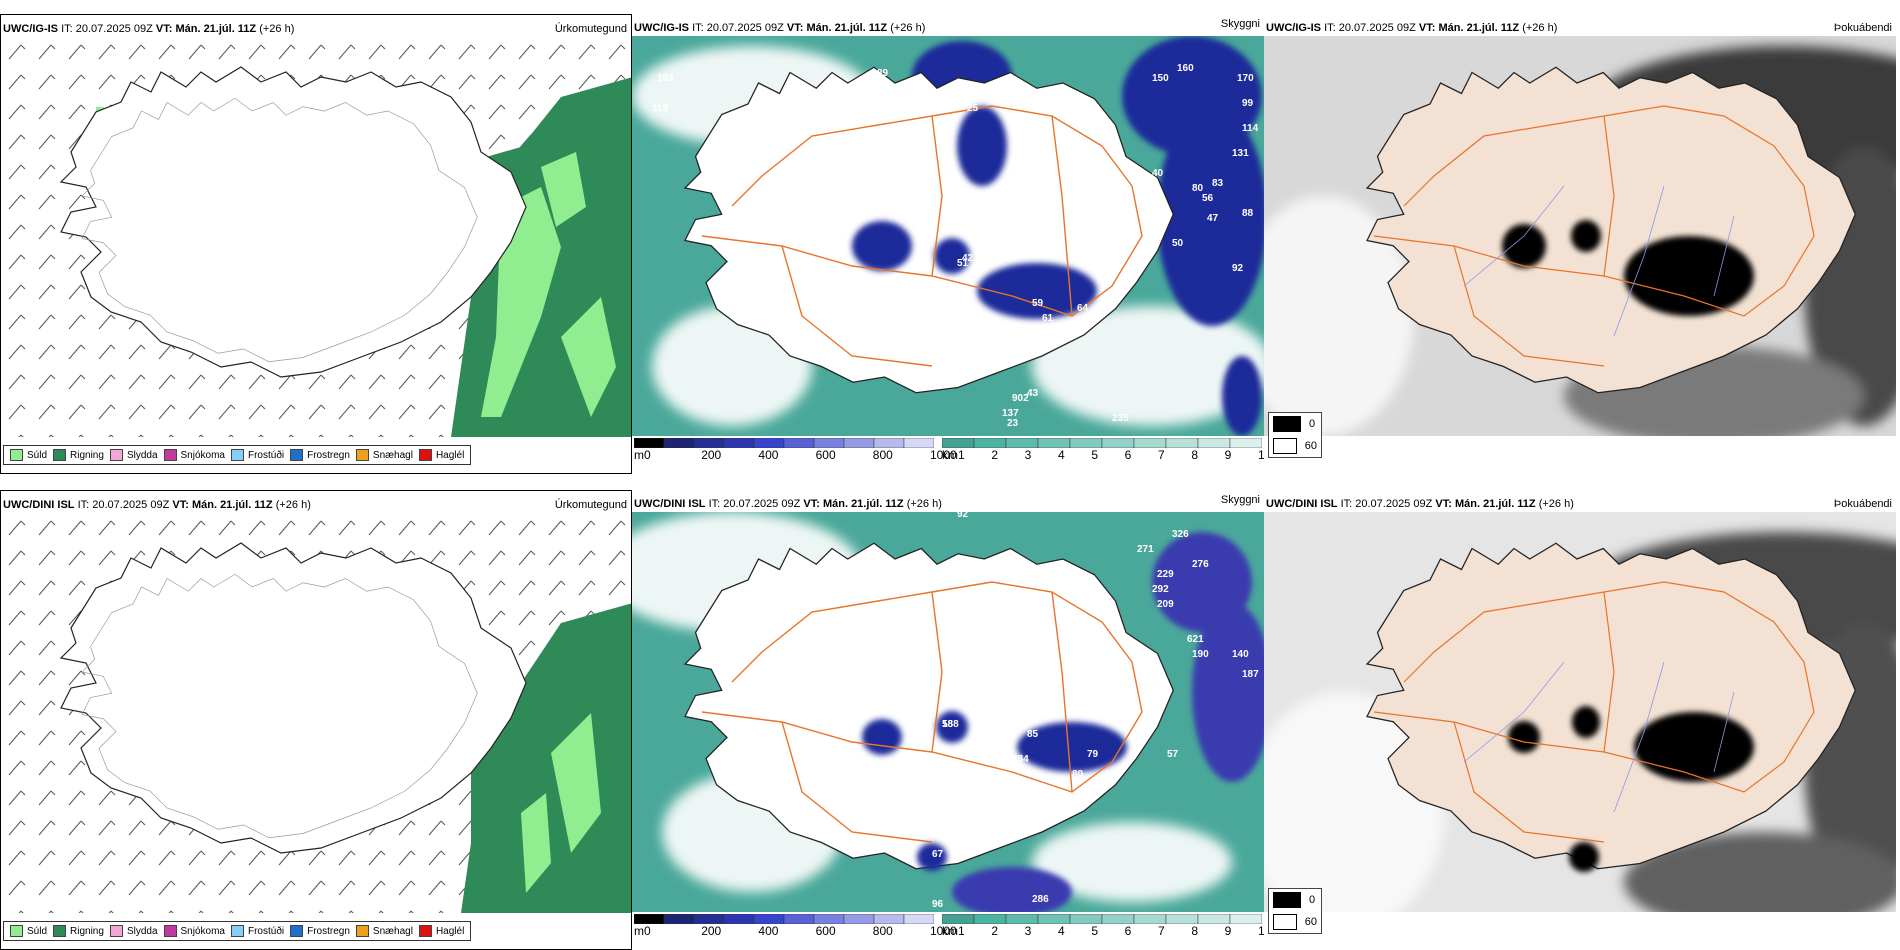 This screenshot has width=1900, height=950. I want to click on visibility-value-label: 286, so click(1040, 899).